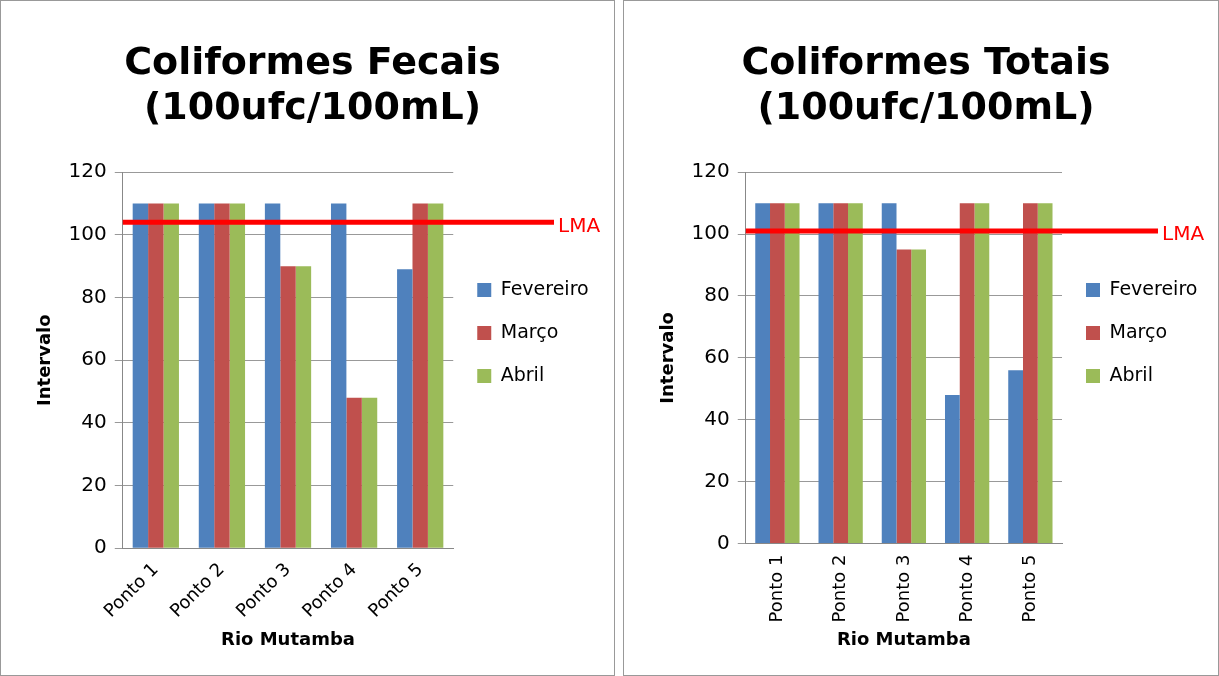  I want to click on x-tick-label: Ponto 4, so click(965, 588).